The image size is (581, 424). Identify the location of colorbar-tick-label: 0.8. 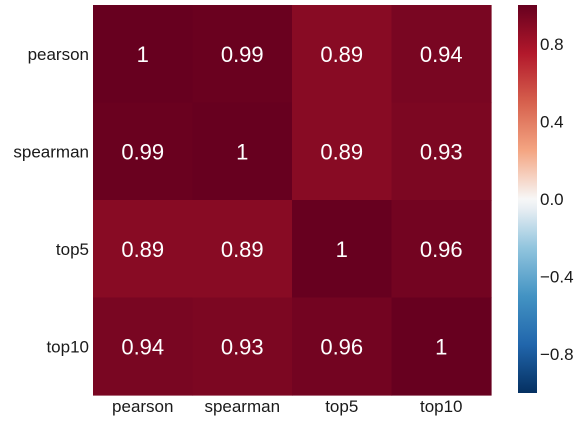
(552, 44).